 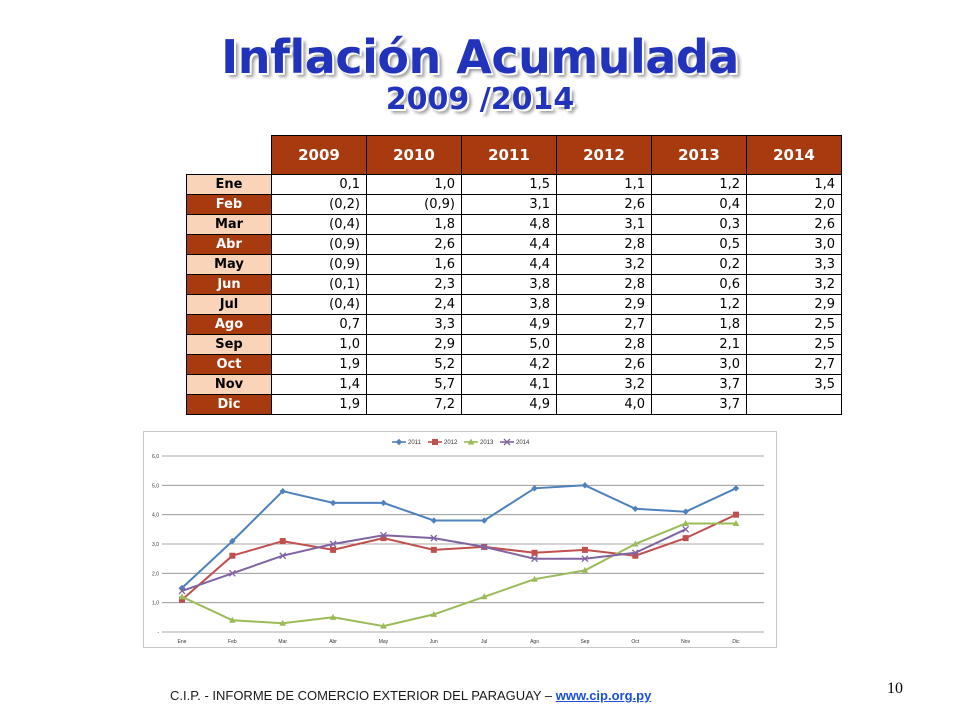 What do you see at coordinates (604, 404) in the screenshot?
I see `table-cell: 4,0` at bounding box center [604, 404].